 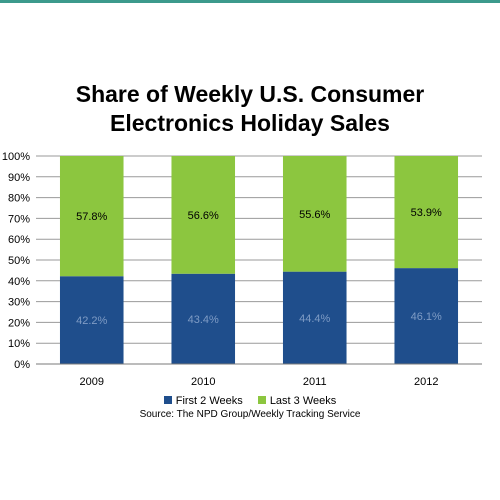 I want to click on y-tick-label: 10%, so click(x=19, y=344).